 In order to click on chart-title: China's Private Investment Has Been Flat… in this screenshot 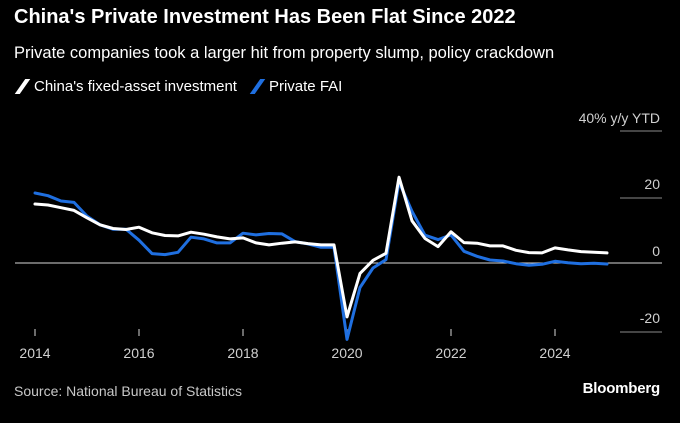, I will do `click(265, 17)`.